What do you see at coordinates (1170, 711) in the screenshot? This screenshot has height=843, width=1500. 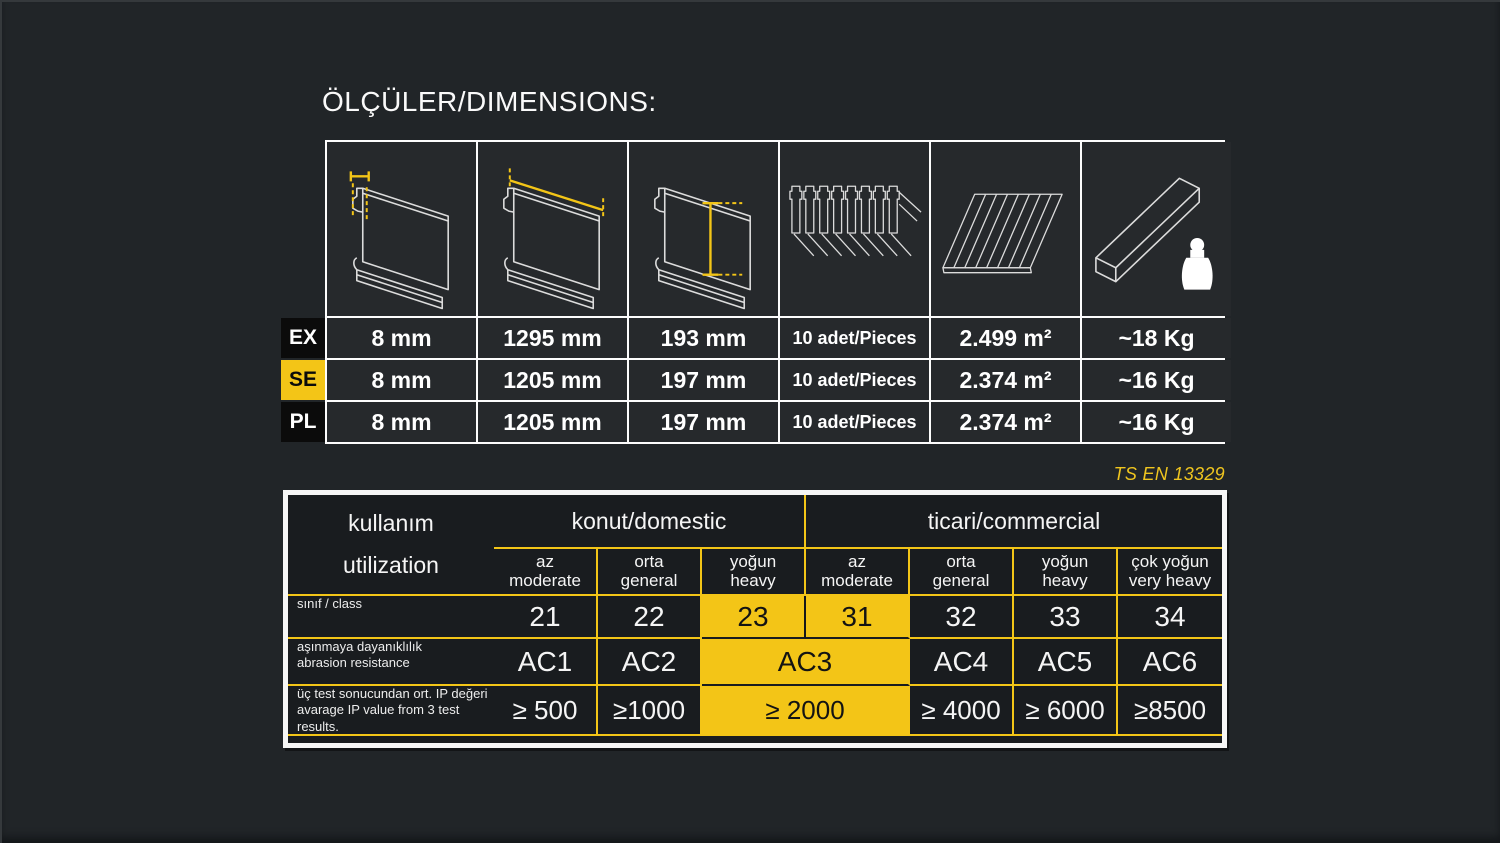 I see `ip-value: ≥8500` at bounding box center [1170, 711].